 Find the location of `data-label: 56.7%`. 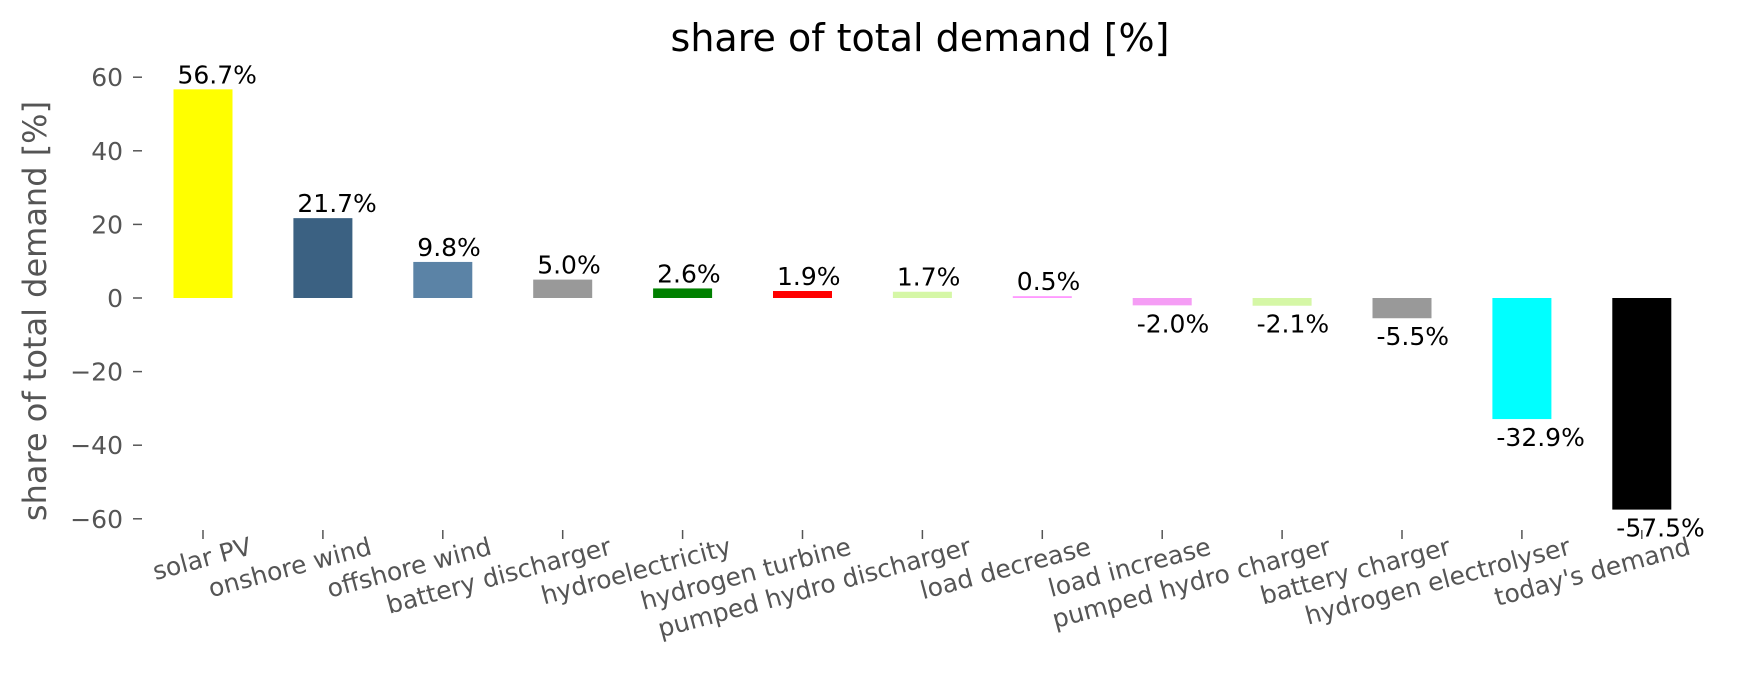

data-label: 56.7% is located at coordinates (217, 74).